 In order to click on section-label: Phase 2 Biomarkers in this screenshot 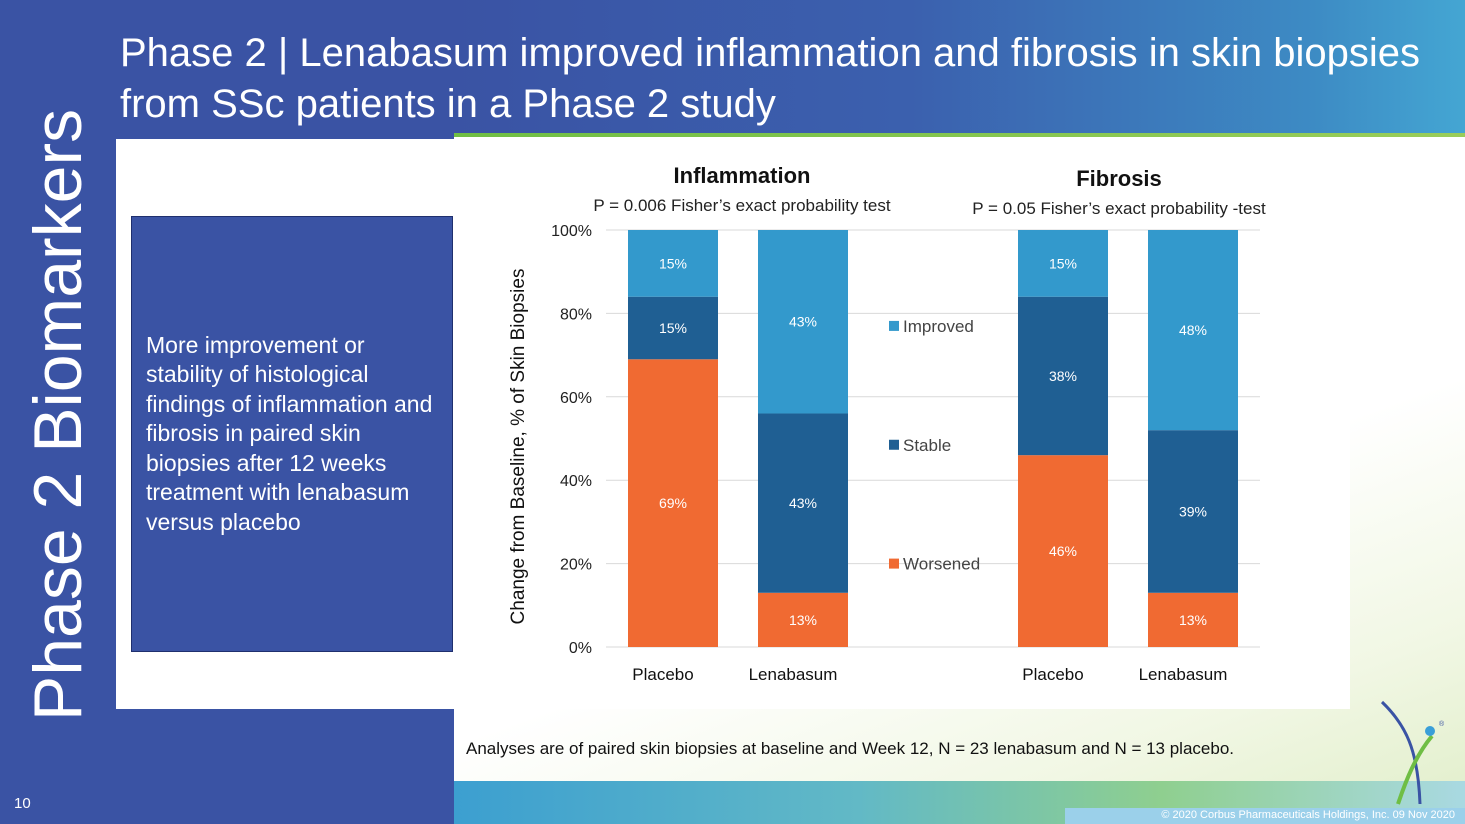, I will do `click(58, 415)`.